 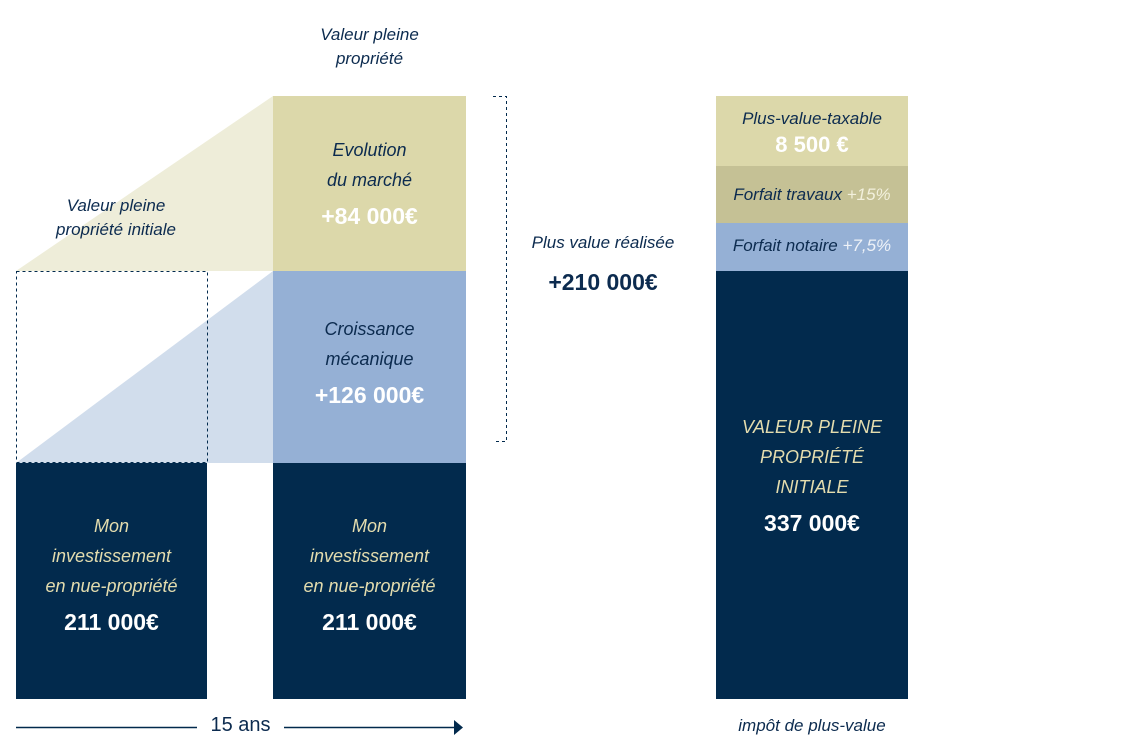 What do you see at coordinates (116, 205) in the screenshot?
I see `left-caption-line1: Valeur pleine` at bounding box center [116, 205].